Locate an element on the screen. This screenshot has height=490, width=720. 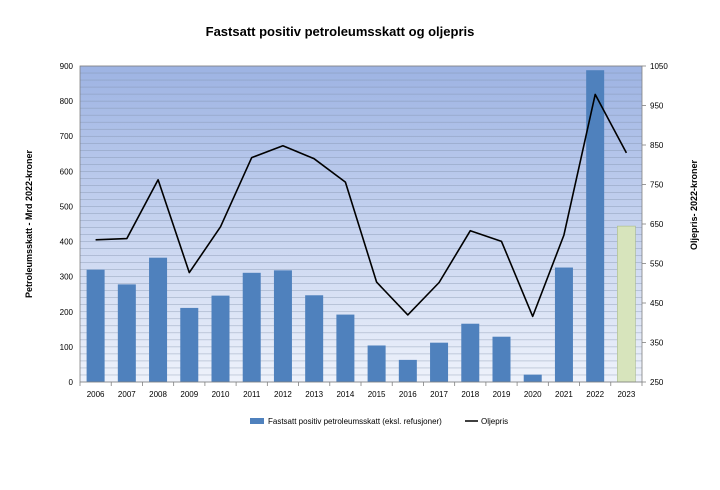
x-tick-label: 2010 is located at coordinates (221, 394).